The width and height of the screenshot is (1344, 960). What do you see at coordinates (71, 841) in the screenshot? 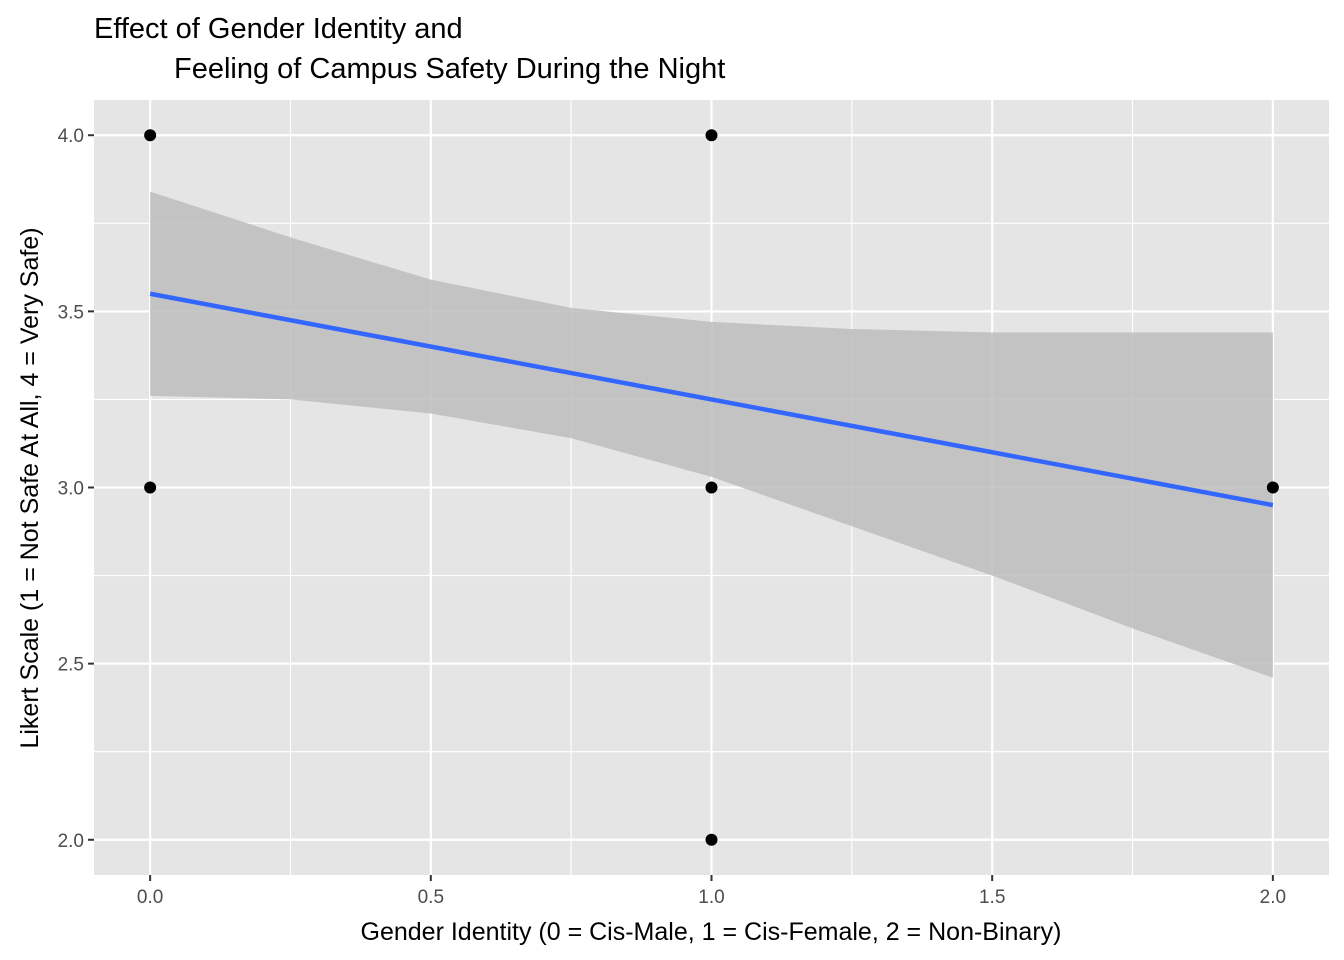
I see `y-tick-label: 2.0` at bounding box center [71, 841].